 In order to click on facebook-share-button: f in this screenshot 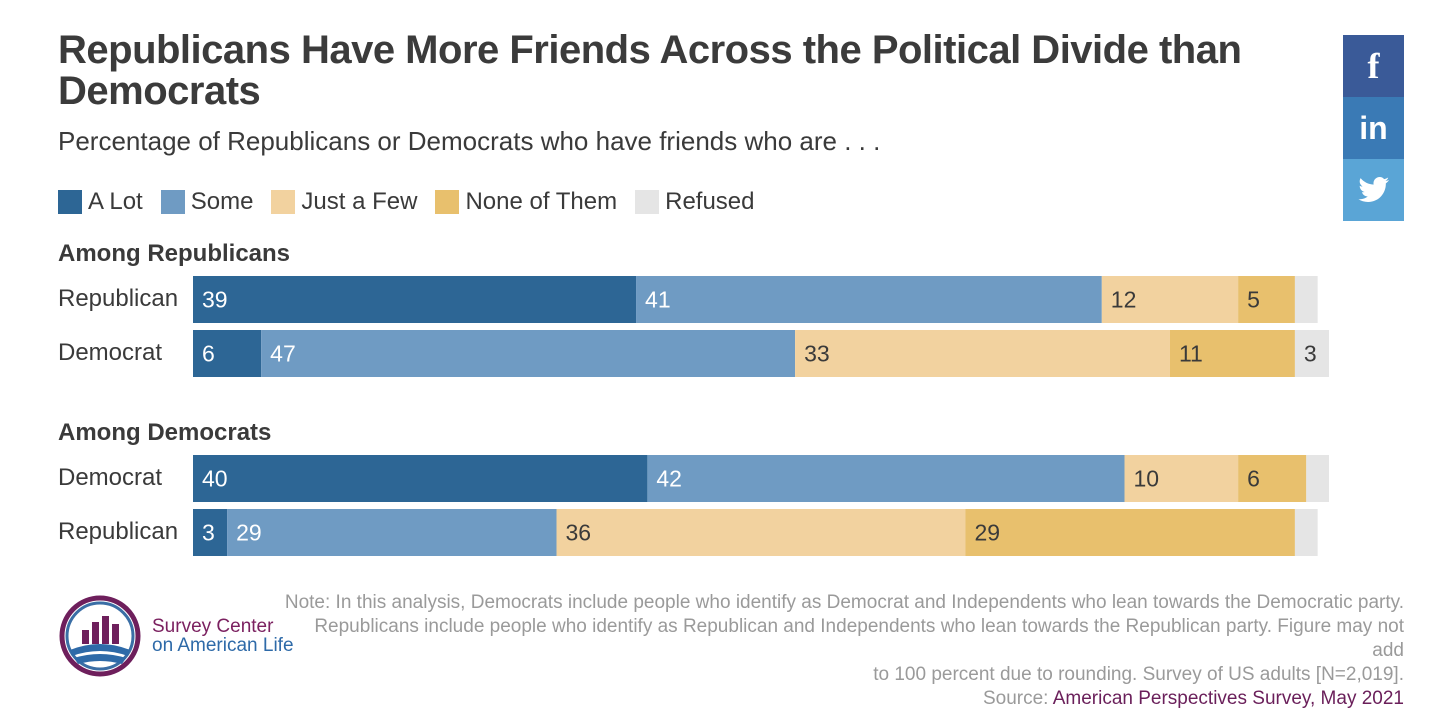, I will do `click(1373, 66)`.